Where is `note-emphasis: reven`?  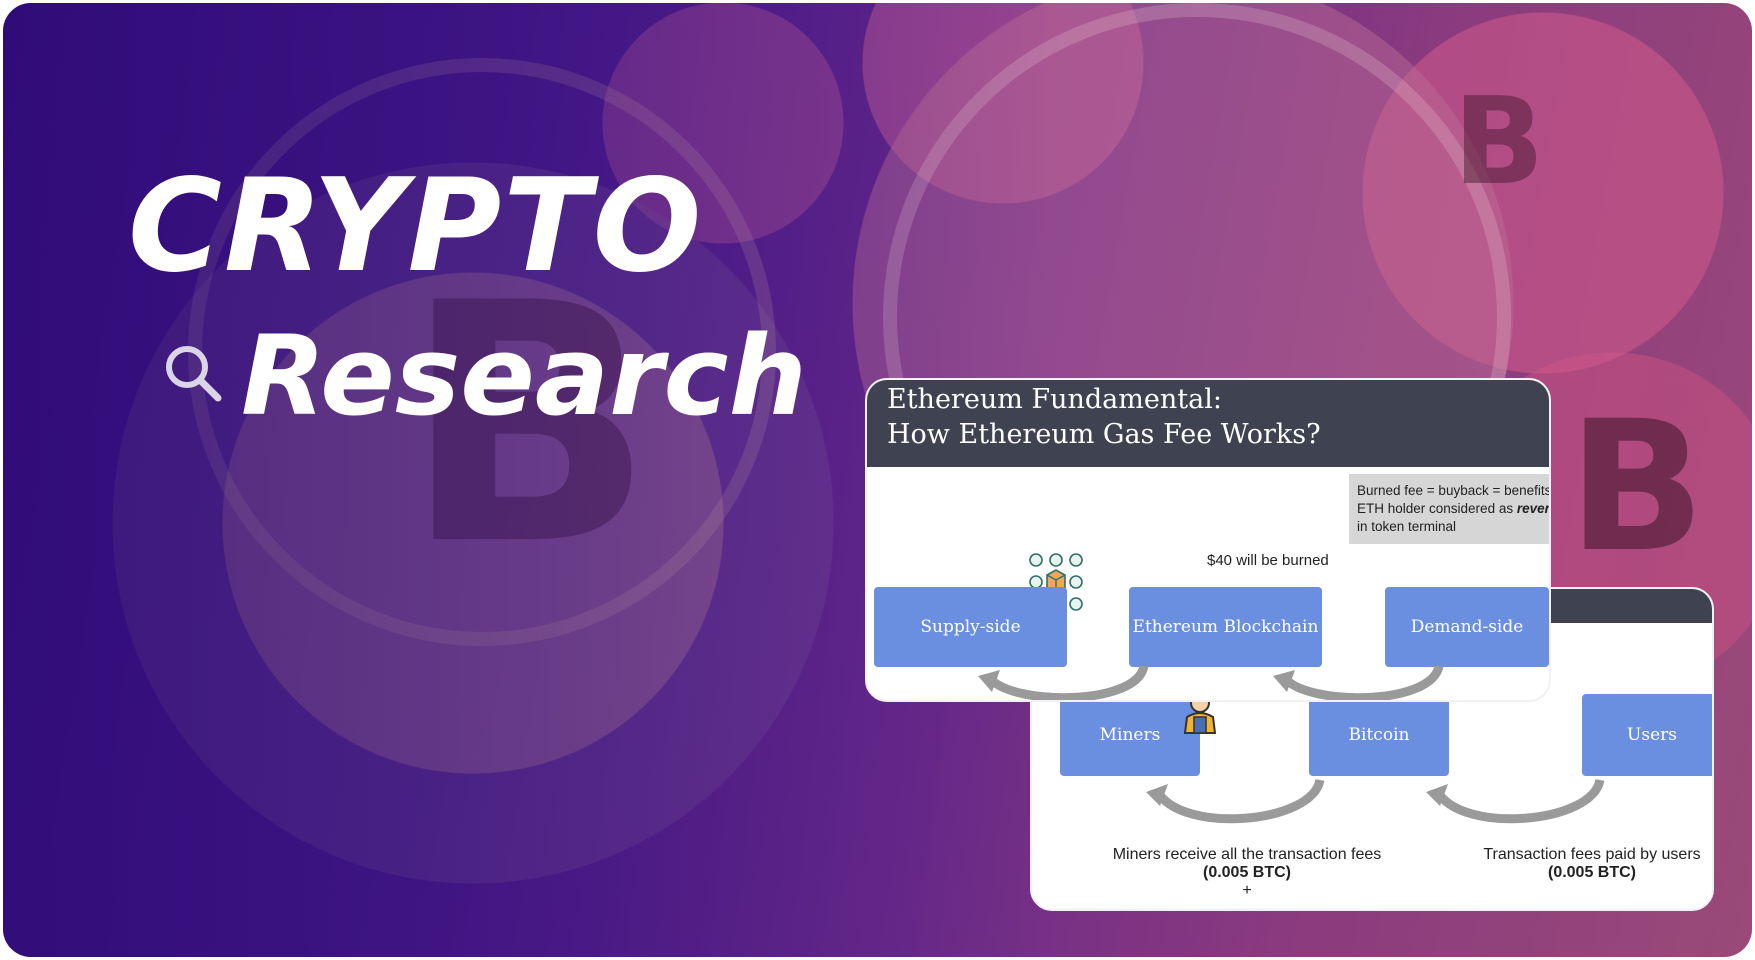 note-emphasis: reven is located at coordinates (1532, 508).